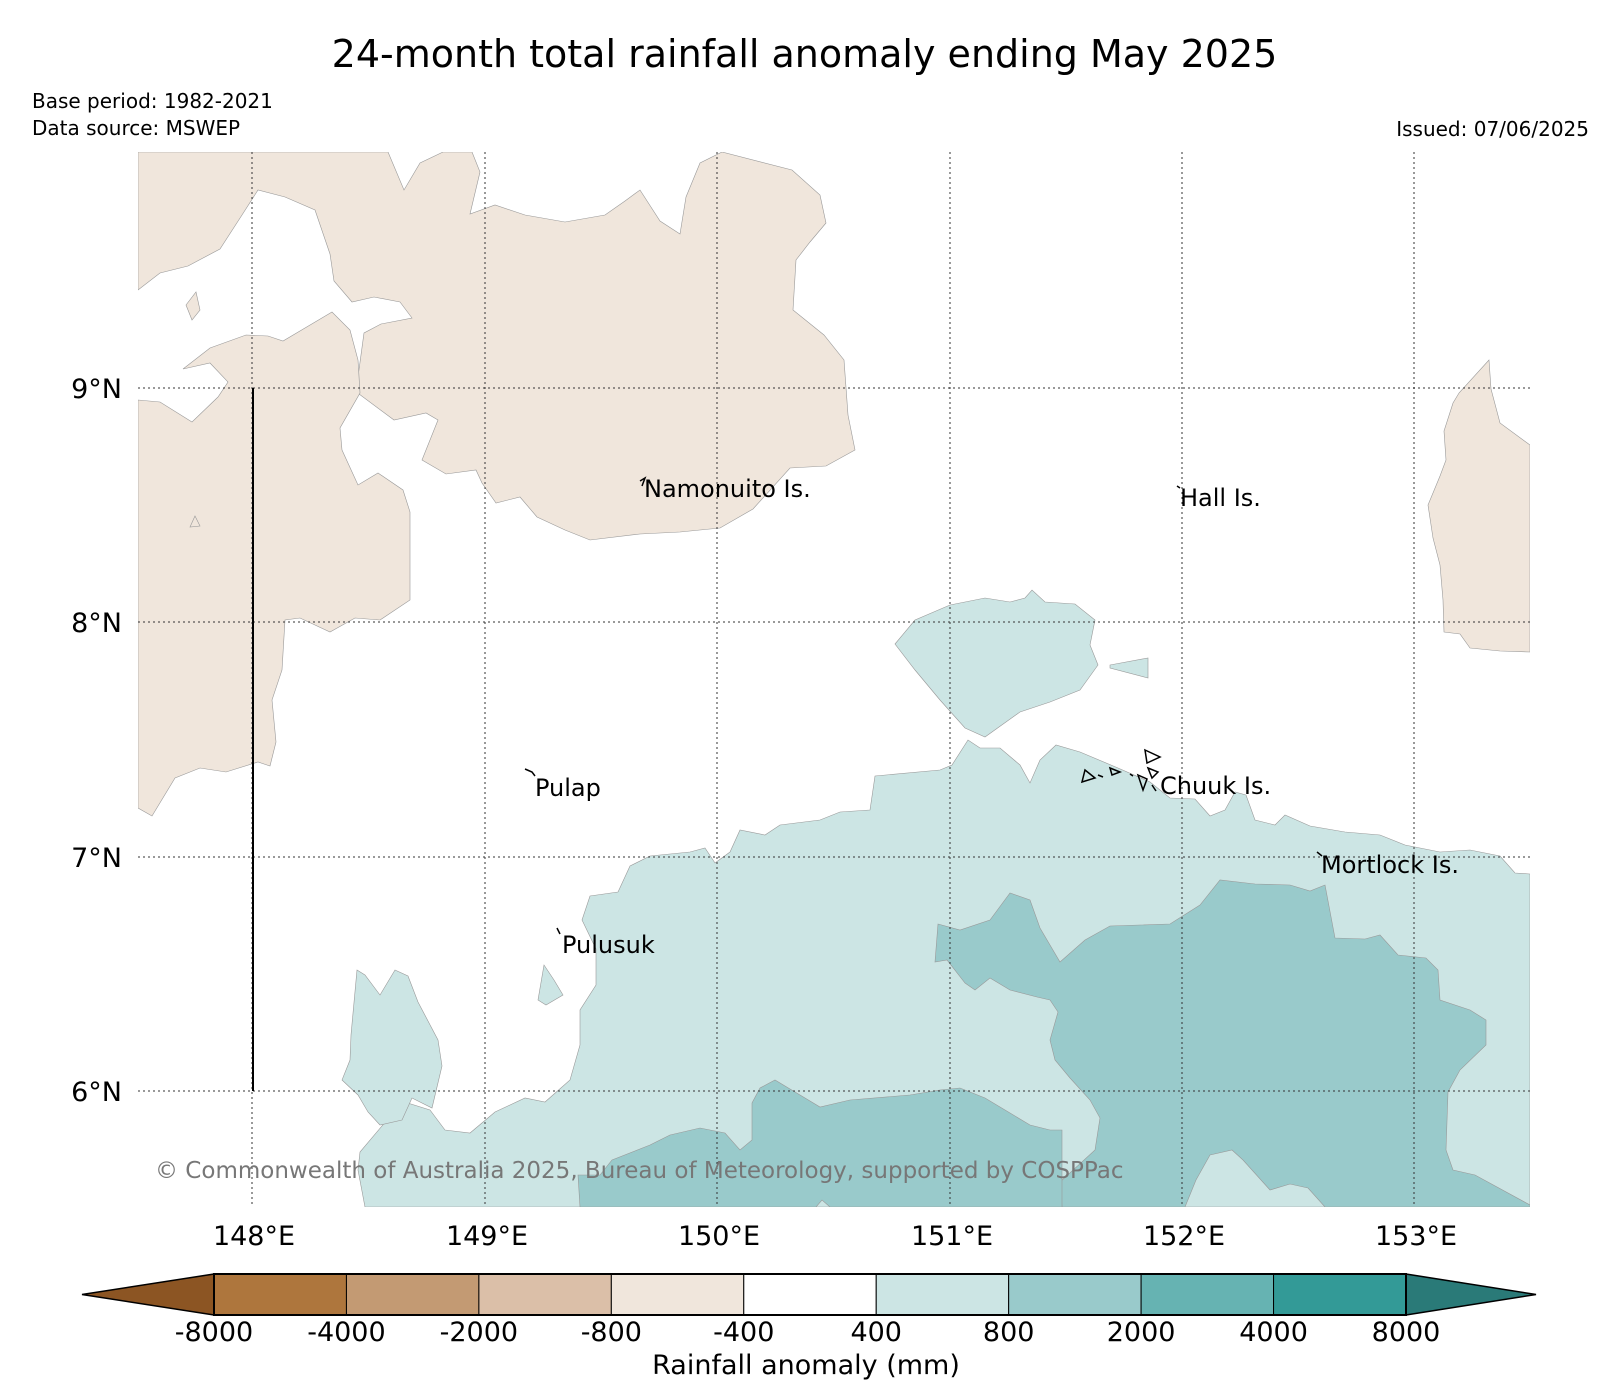 The width and height of the screenshot is (1609, 1380). What do you see at coordinates (550, 985) in the screenshot?
I see `wet-islet-pulusuk` at bounding box center [550, 985].